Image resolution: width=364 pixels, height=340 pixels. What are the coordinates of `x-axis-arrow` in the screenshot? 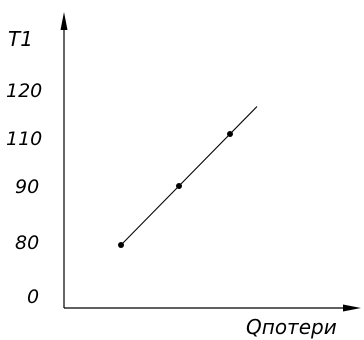 It's located at (352, 308).